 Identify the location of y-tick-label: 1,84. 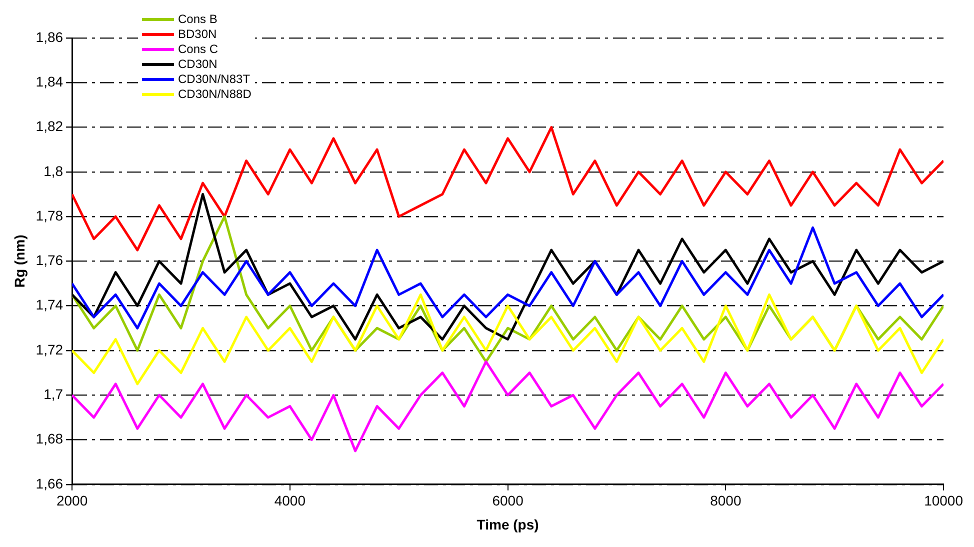
(50, 82).